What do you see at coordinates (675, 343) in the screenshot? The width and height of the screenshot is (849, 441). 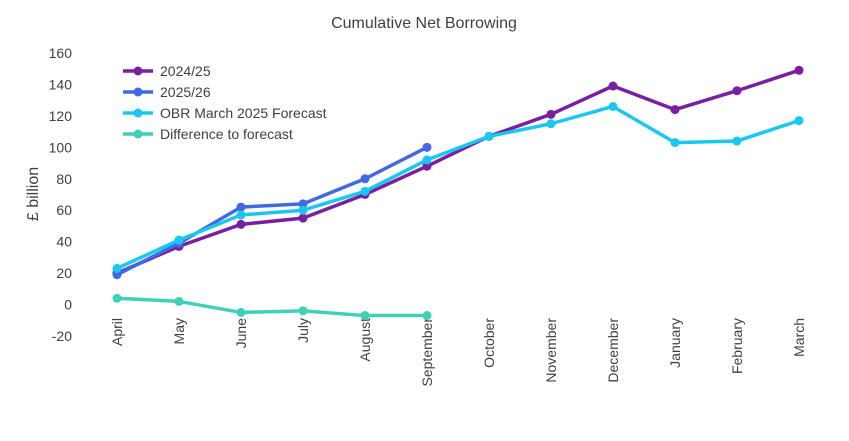 I see `x-tick-label: January` at bounding box center [675, 343].